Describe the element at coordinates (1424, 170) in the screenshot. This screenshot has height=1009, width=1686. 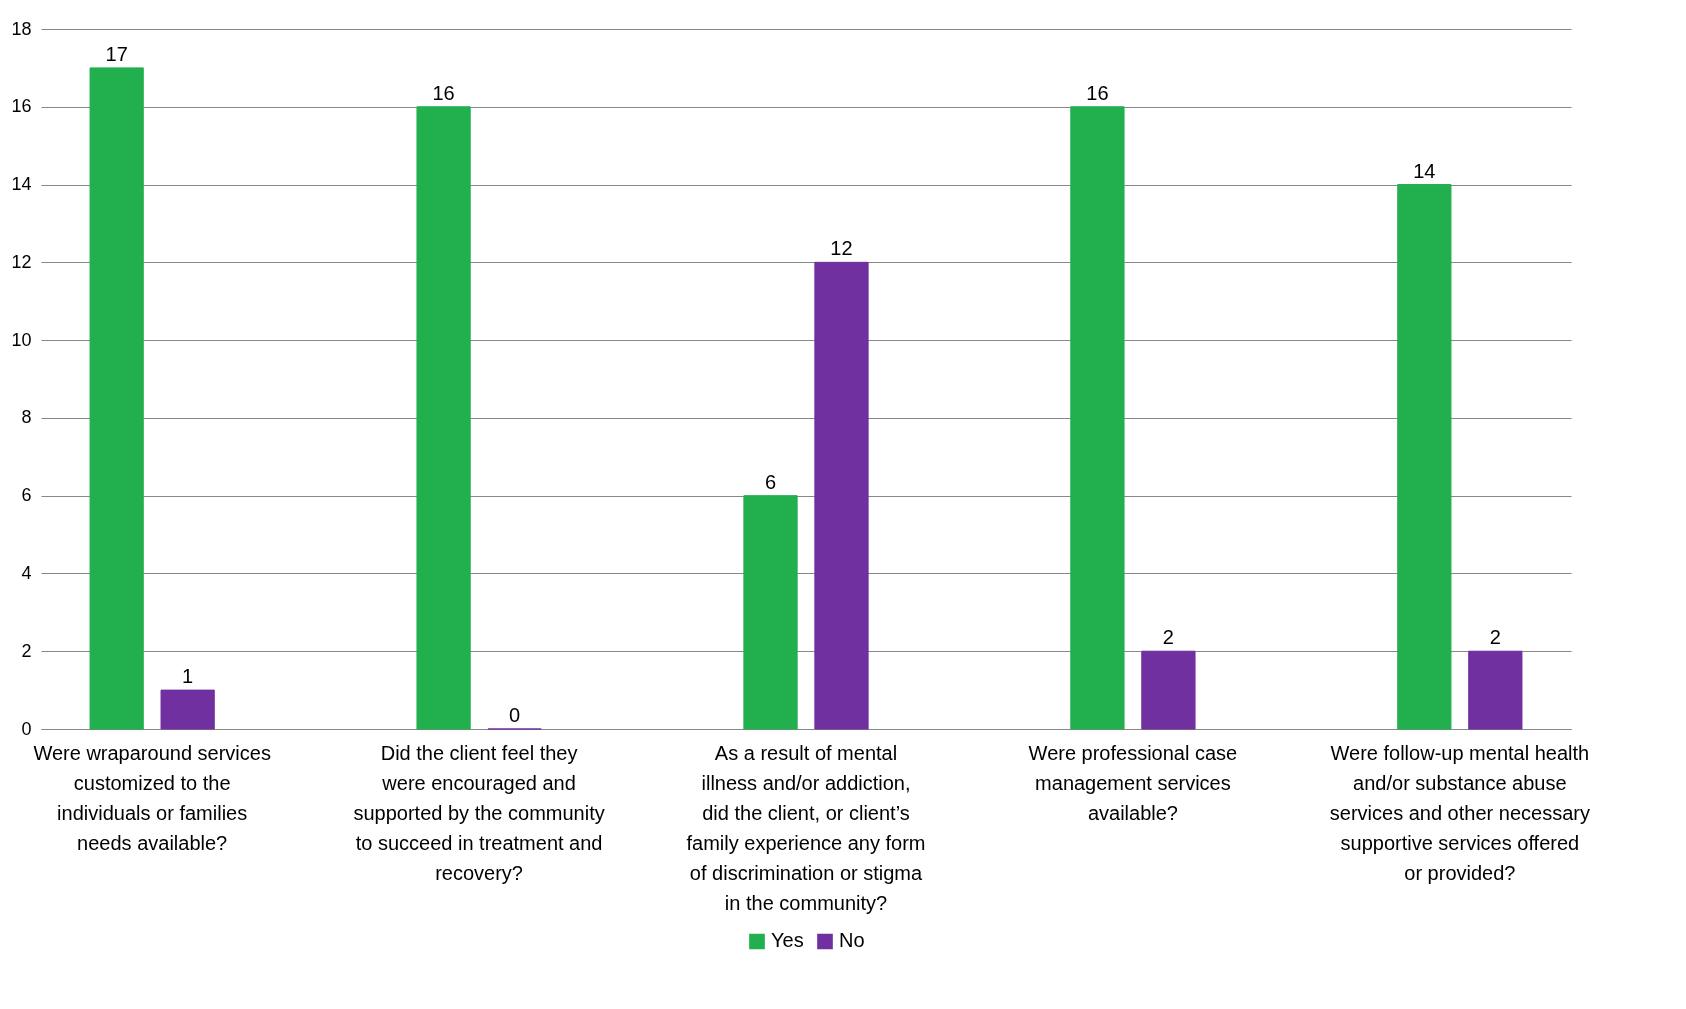
I see `data-label: 14` at that location.